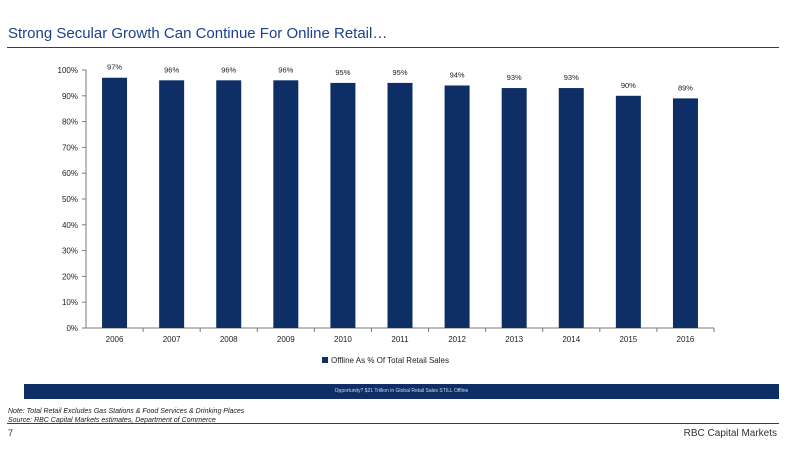 Image resolution: width=800 pixels, height=450 pixels. I want to click on data-label: 97%, so click(114, 67).